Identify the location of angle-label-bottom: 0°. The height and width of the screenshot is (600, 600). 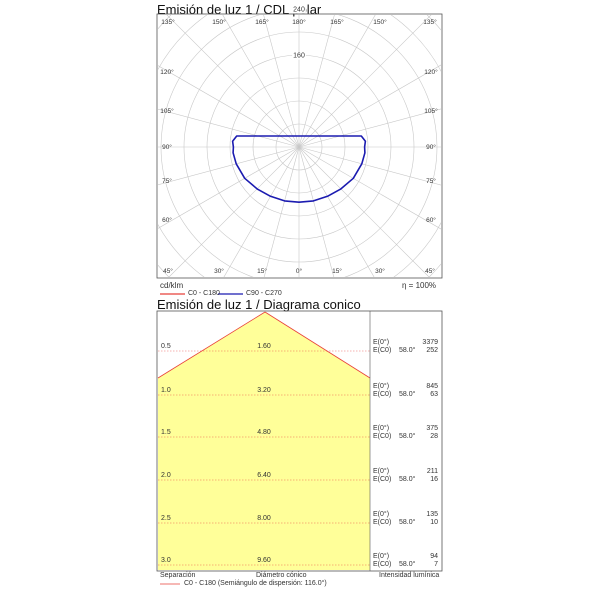
(299, 271).